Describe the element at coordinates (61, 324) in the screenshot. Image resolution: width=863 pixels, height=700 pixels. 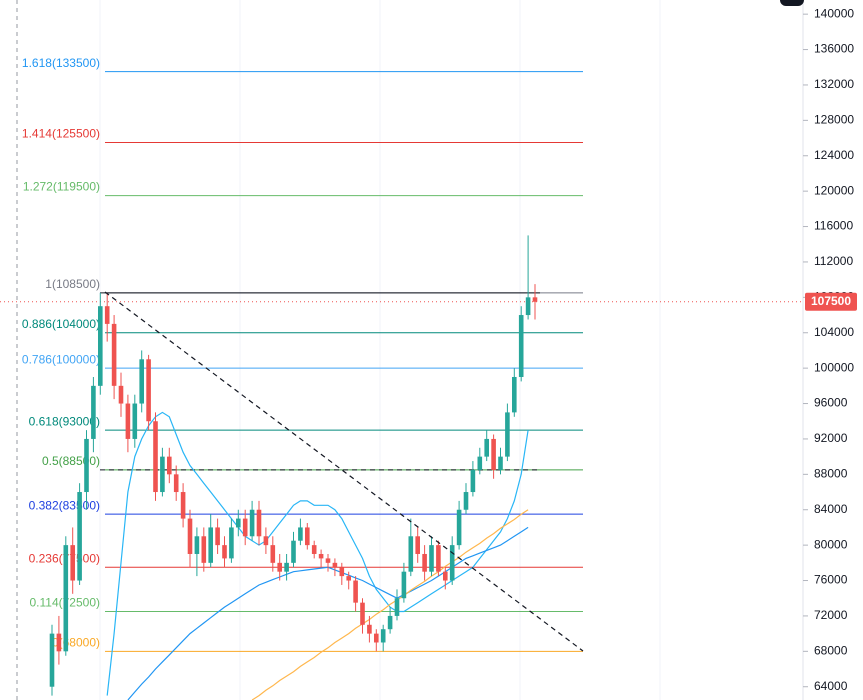
I see `fib-label: 0.886(104000)` at that location.